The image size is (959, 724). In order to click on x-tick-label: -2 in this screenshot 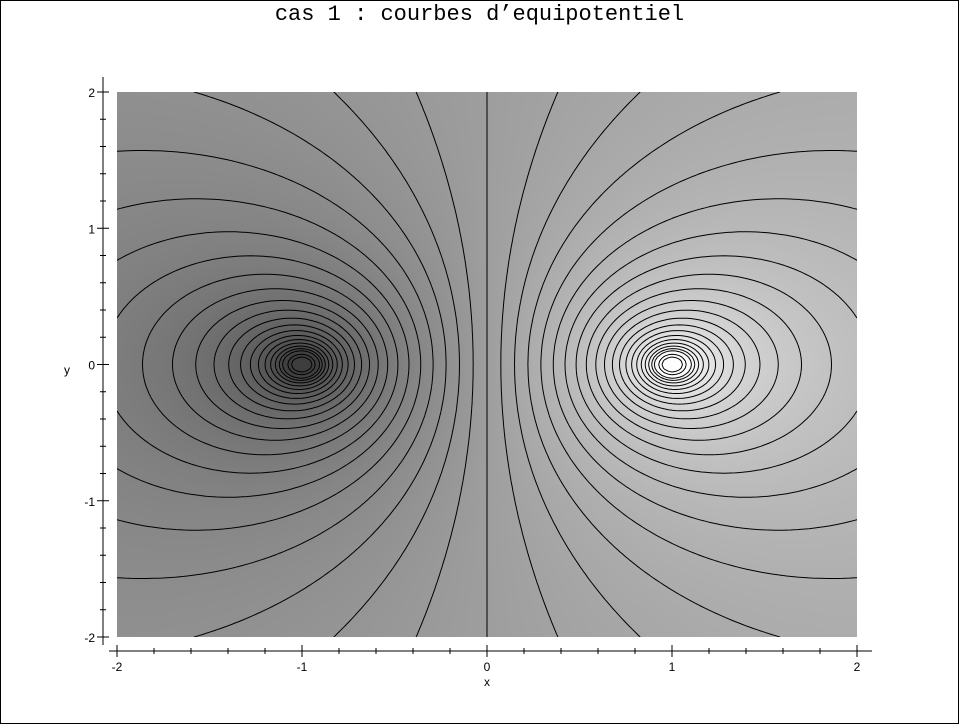, I will do `click(117, 667)`.